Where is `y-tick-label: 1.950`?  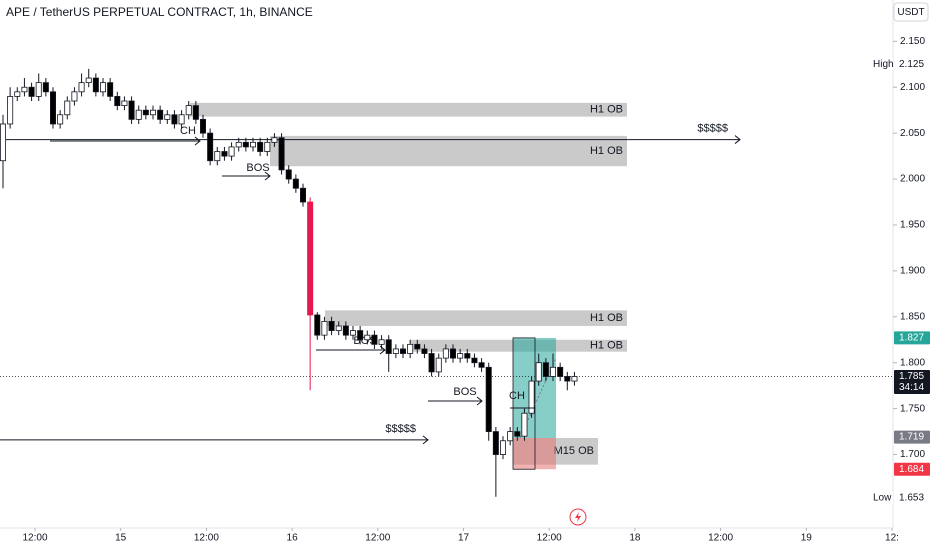
y-tick-label: 1.950 is located at coordinates (912, 225).